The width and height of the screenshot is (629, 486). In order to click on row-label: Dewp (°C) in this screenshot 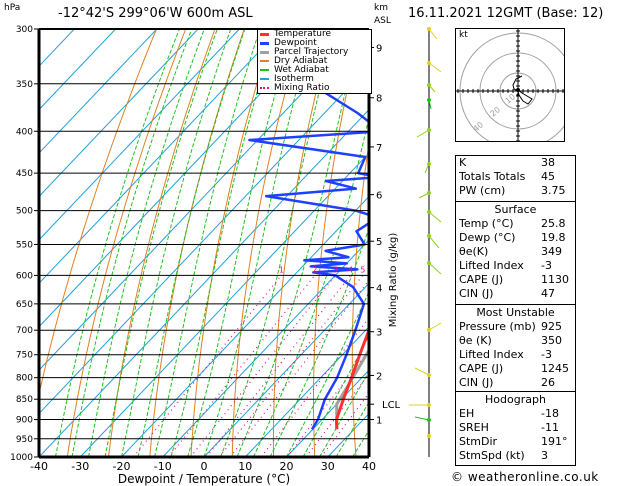, I will do `click(487, 237)`.